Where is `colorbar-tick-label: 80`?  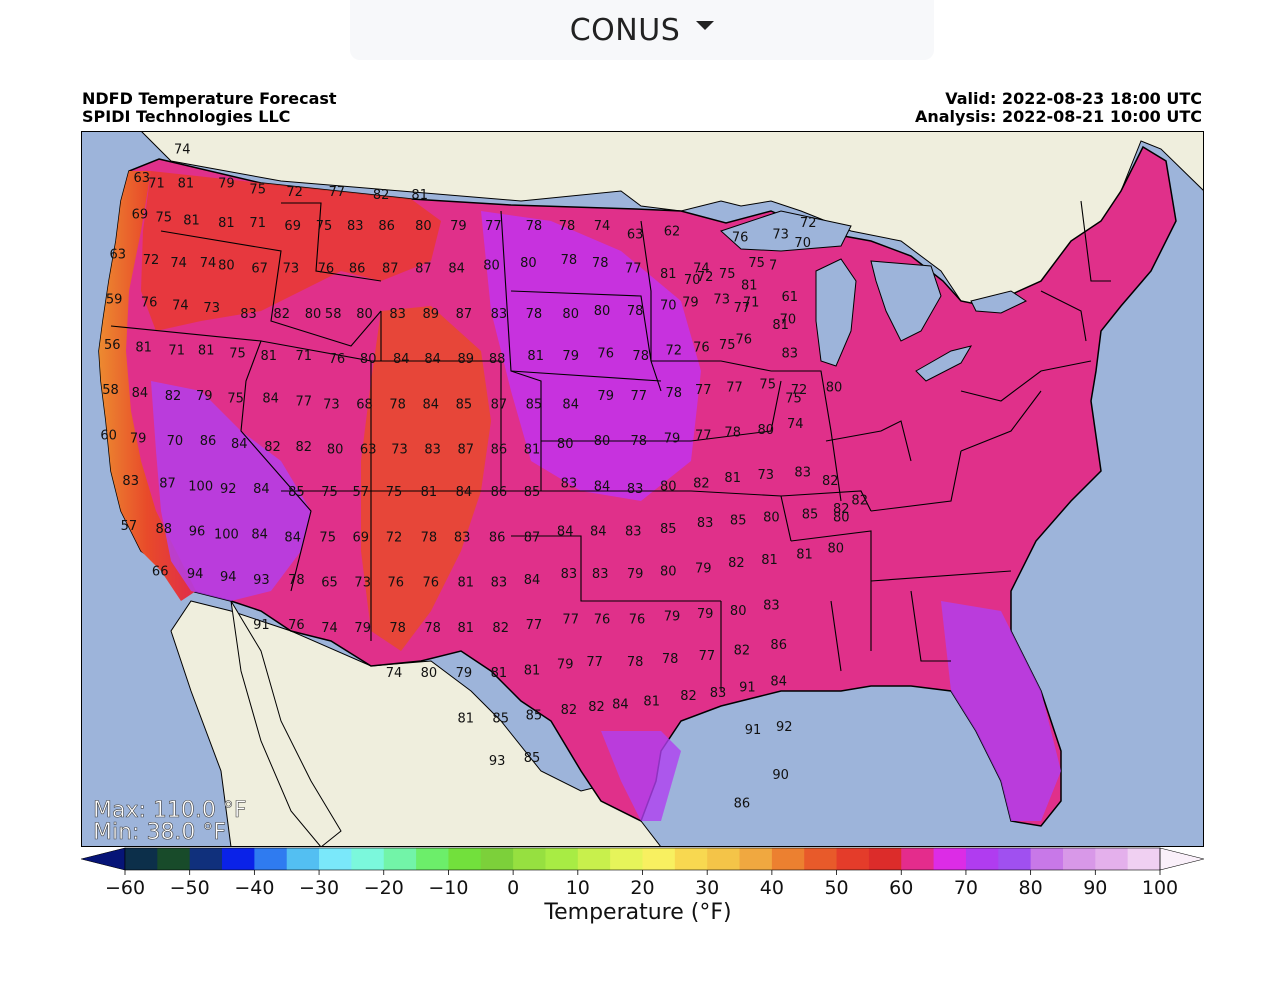 colorbar-tick-label: 80 is located at coordinates (1031, 888).